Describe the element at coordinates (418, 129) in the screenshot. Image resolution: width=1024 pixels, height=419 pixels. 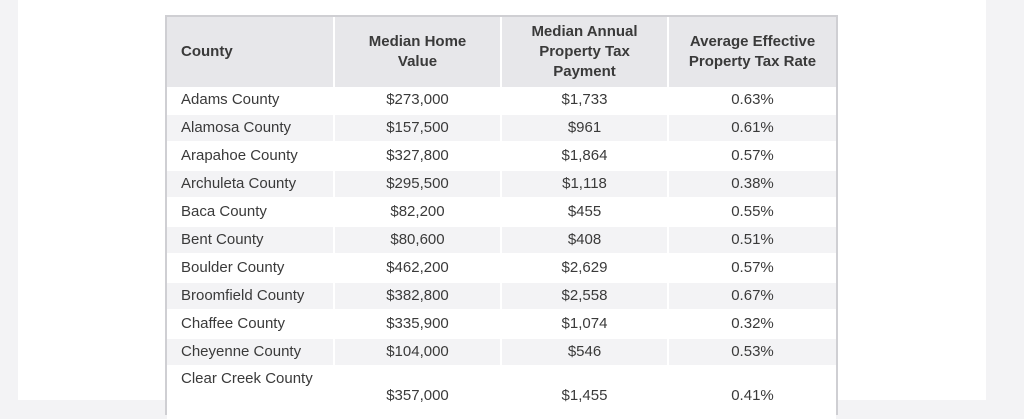
I see `cell-home-value: $157,500` at that location.